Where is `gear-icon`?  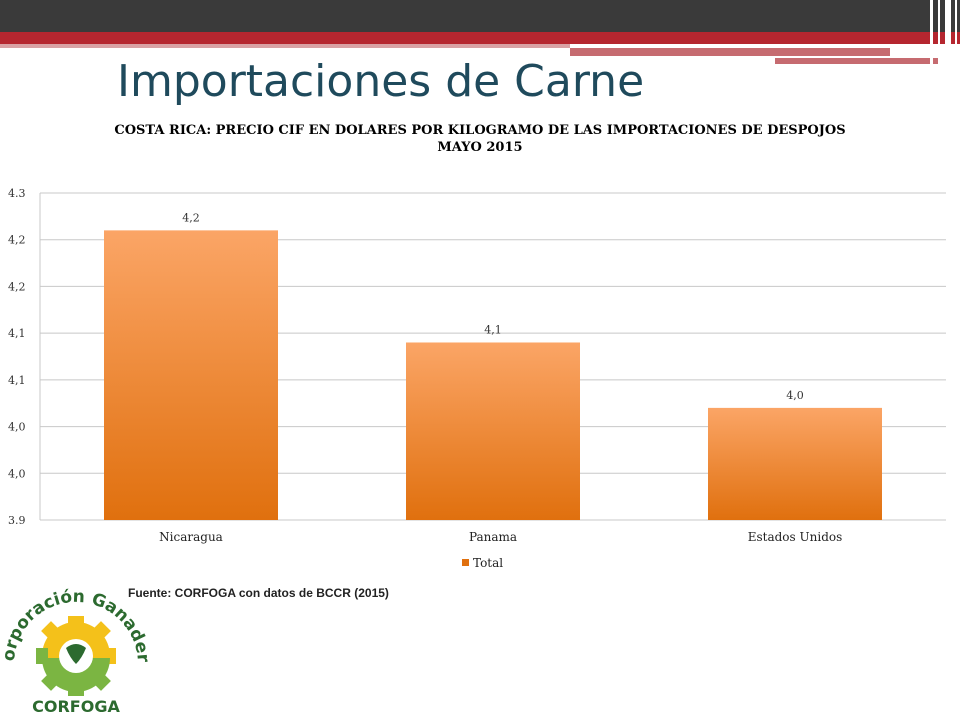 gear-icon is located at coordinates (76, 656).